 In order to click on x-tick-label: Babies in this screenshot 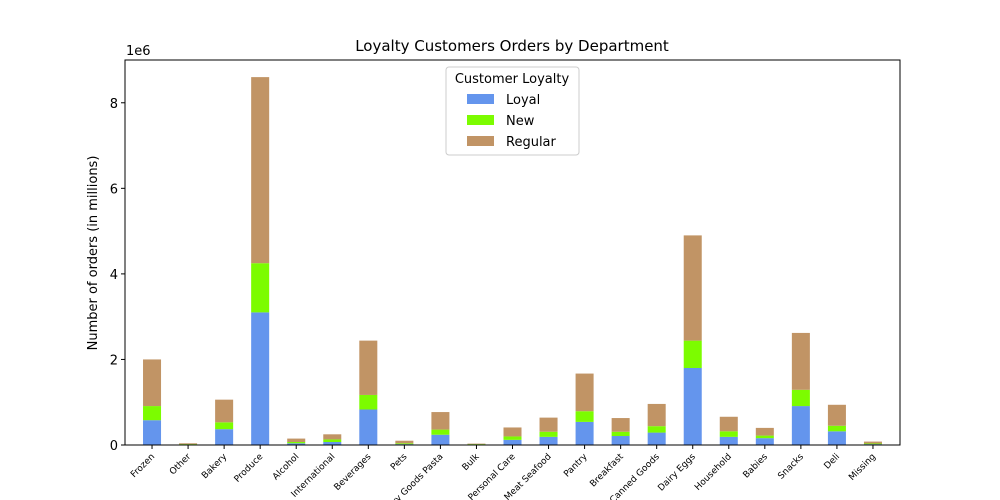, I will do `click(756, 466)`.